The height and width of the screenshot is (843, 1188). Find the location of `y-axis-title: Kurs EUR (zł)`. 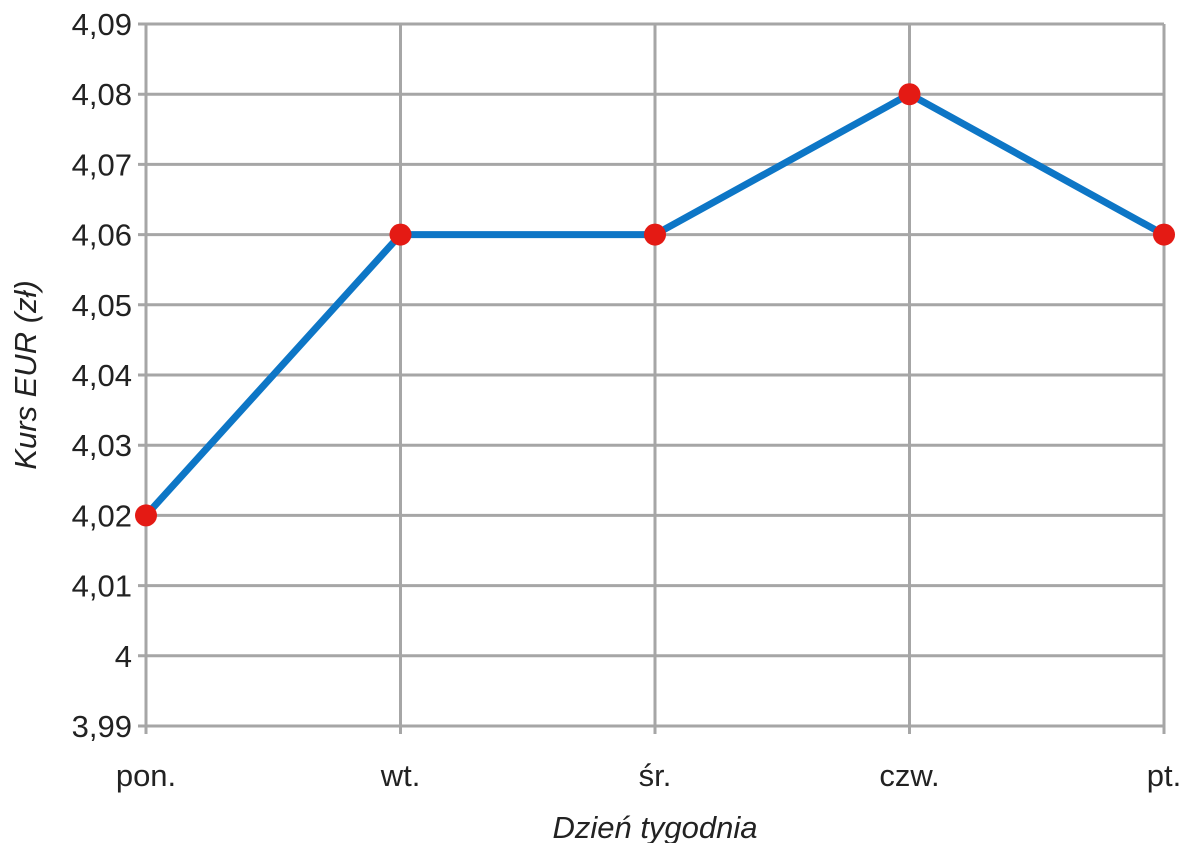

y-axis-title: Kurs EUR (zł) is located at coordinates (25, 374).